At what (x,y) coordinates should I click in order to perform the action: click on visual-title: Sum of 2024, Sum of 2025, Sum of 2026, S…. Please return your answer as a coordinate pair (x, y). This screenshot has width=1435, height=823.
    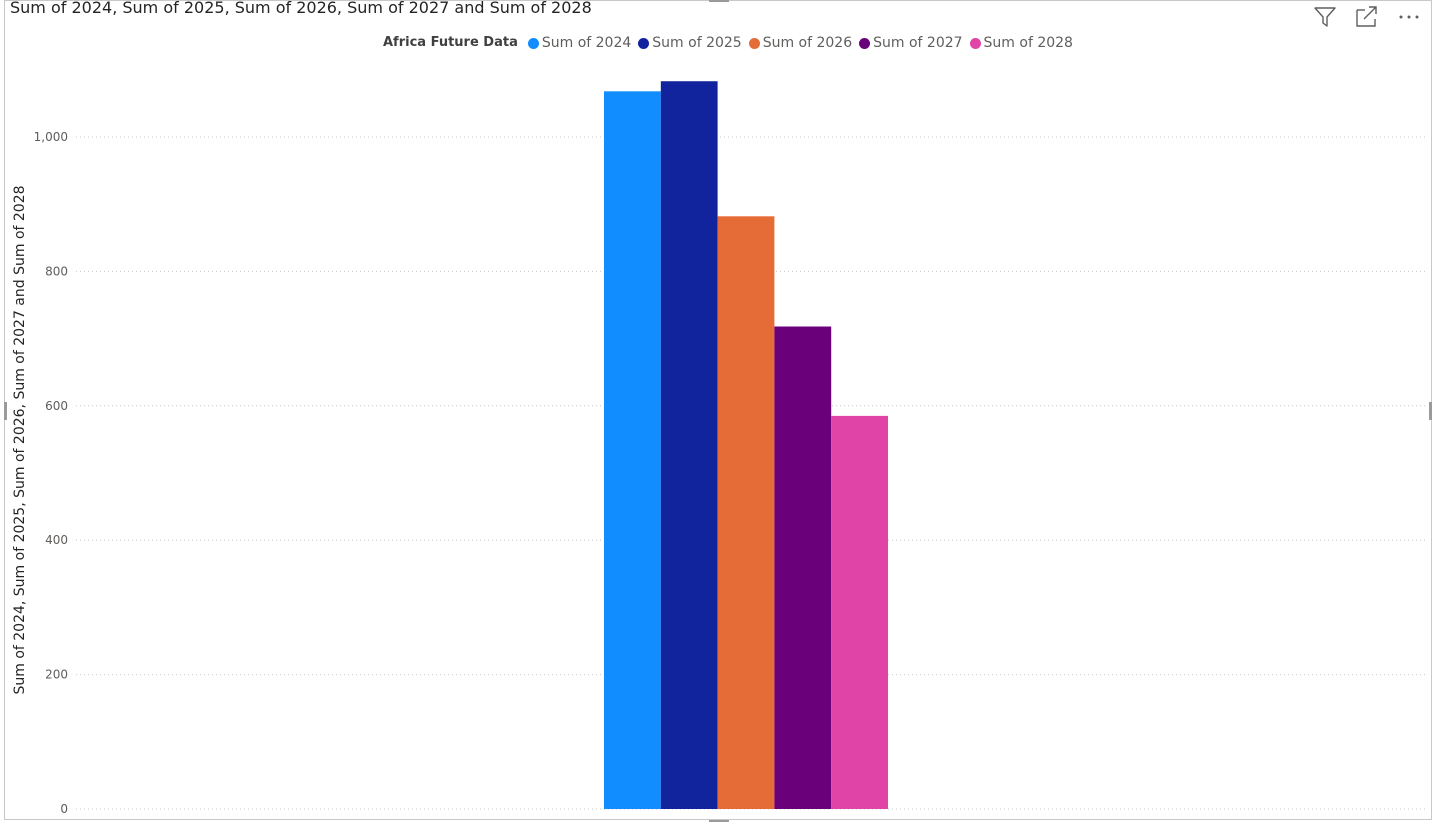
    Looking at the image, I should click on (301, 8).